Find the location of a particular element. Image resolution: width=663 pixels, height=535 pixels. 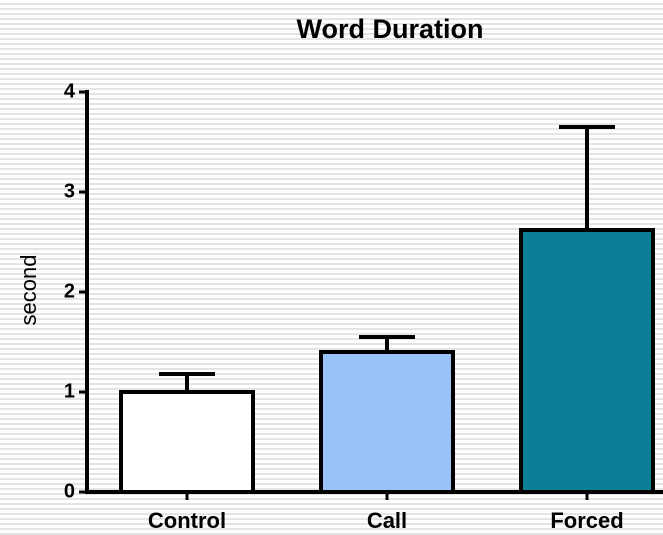

x-tick-label: Control is located at coordinates (187, 520).